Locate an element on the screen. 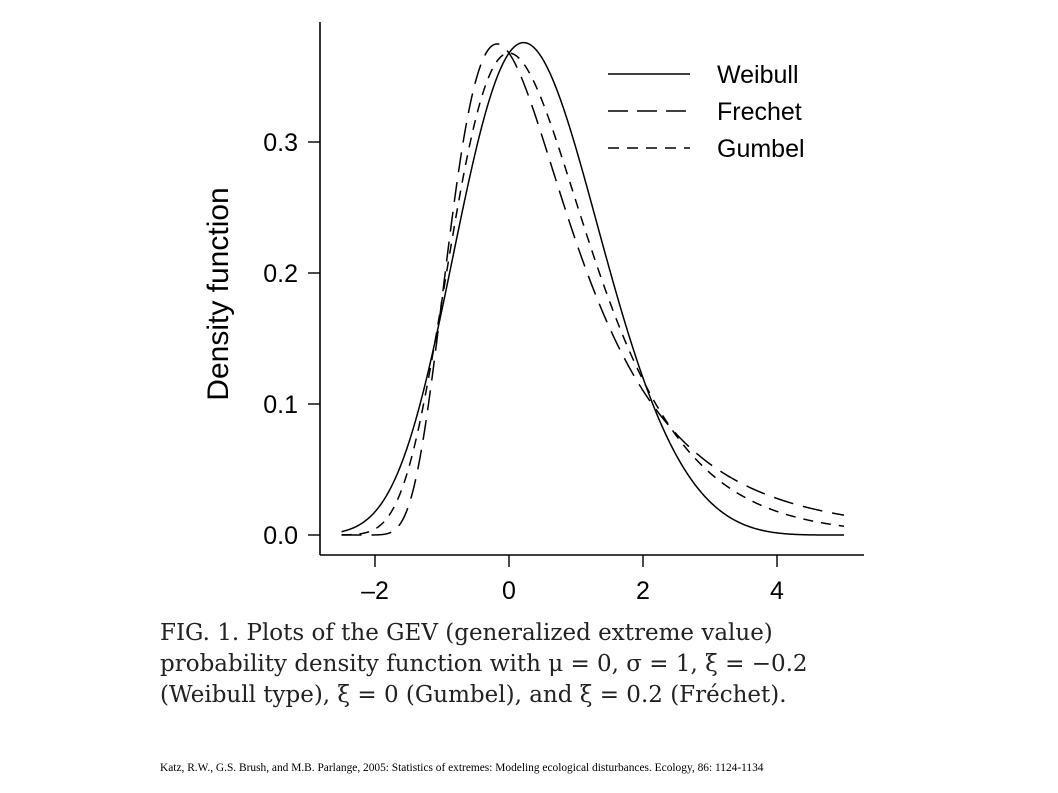 This screenshot has width=1058, height=793. y-tick-label: 0.0 is located at coordinates (280, 536).